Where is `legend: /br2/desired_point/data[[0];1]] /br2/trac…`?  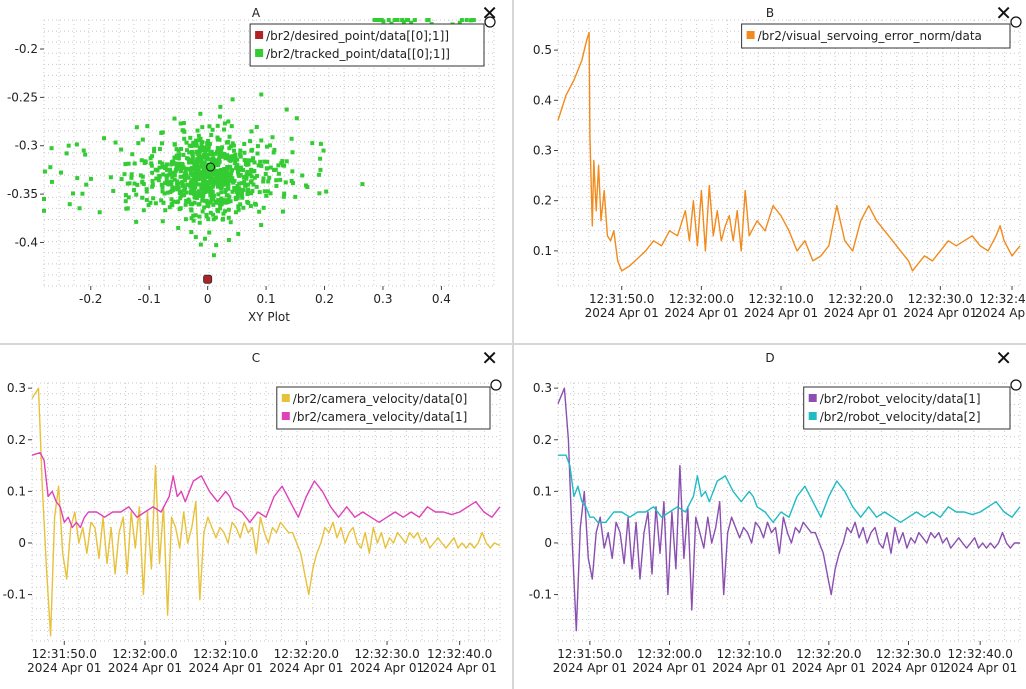
legend: /br2/desired_point/data[[0];1]] /br2/trac… is located at coordinates (367, 45).